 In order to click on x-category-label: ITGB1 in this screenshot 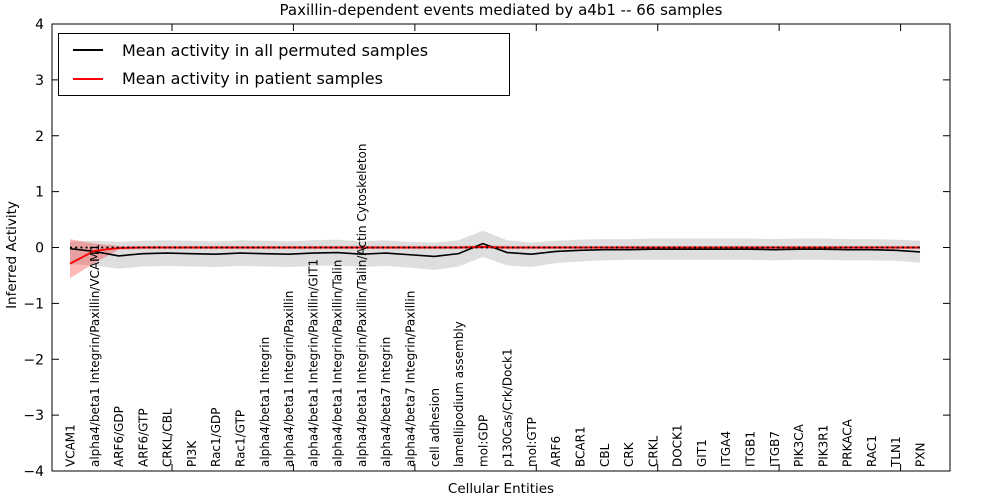, I will do `click(751, 449)`.